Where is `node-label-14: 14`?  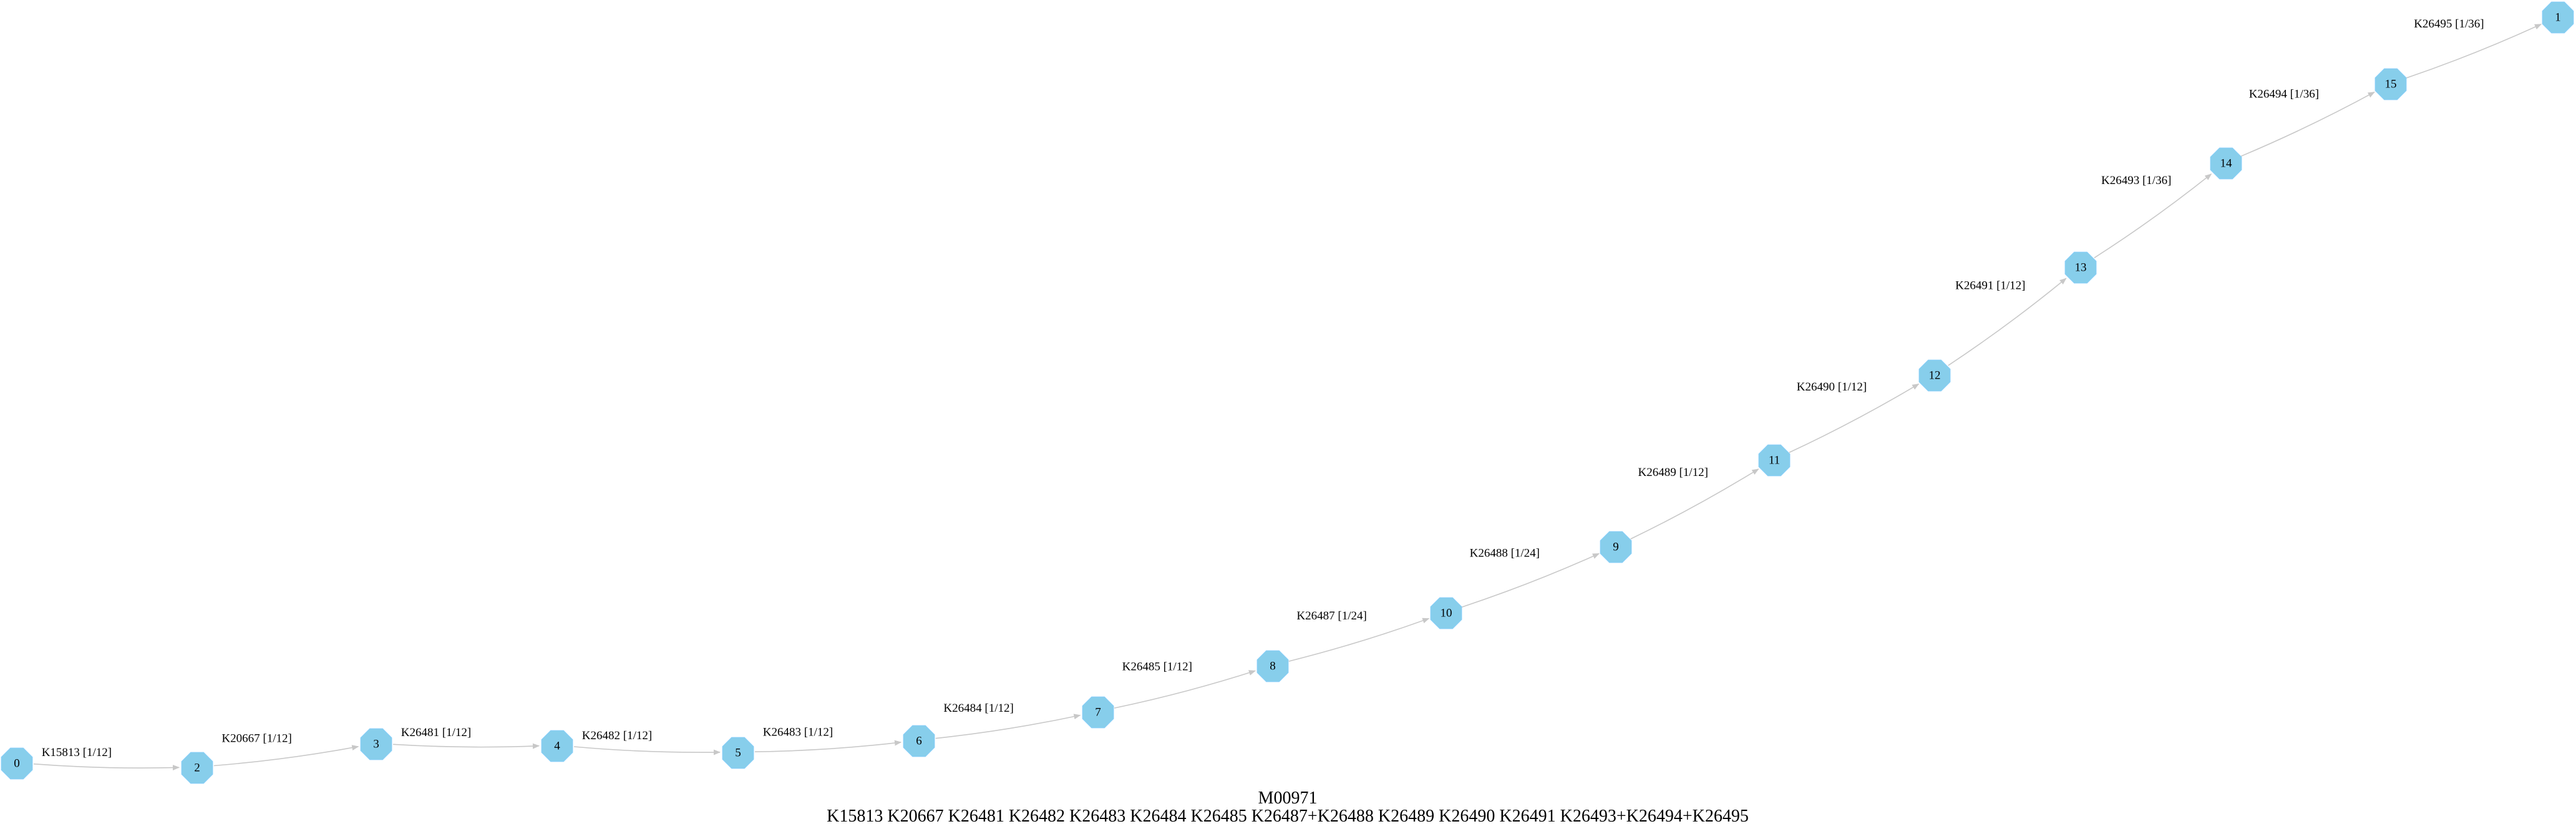
node-label-14: 14 is located at coordinates (2226, 164).